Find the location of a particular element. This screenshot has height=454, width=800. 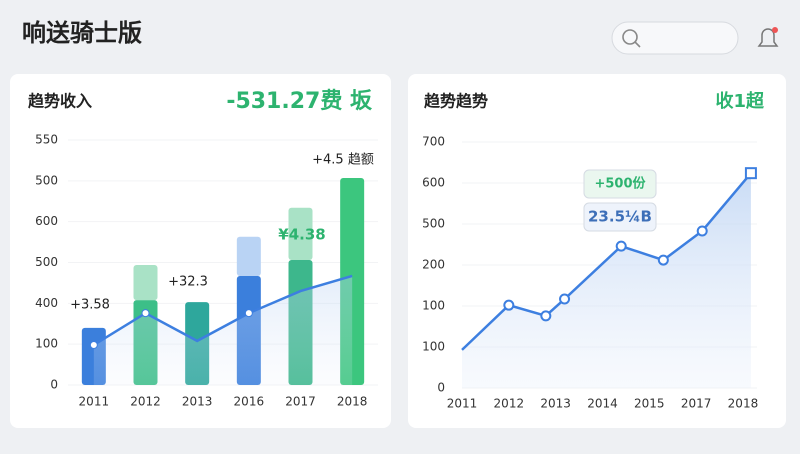

trend-area is located at coordinates (223, 330).